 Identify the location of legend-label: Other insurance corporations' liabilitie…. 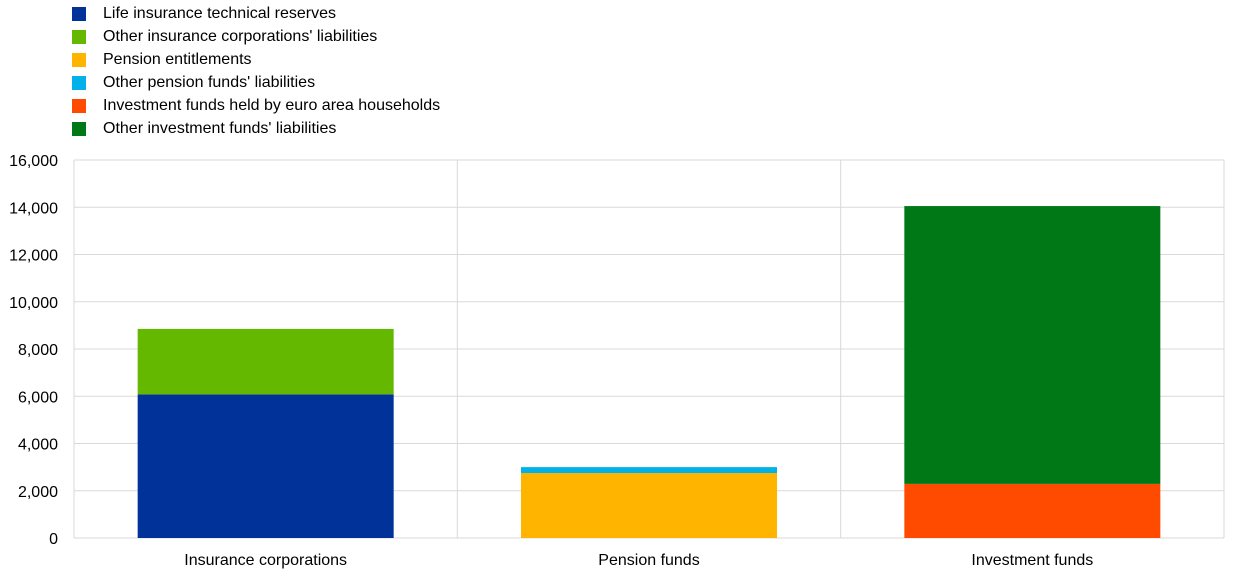
(240, 36).